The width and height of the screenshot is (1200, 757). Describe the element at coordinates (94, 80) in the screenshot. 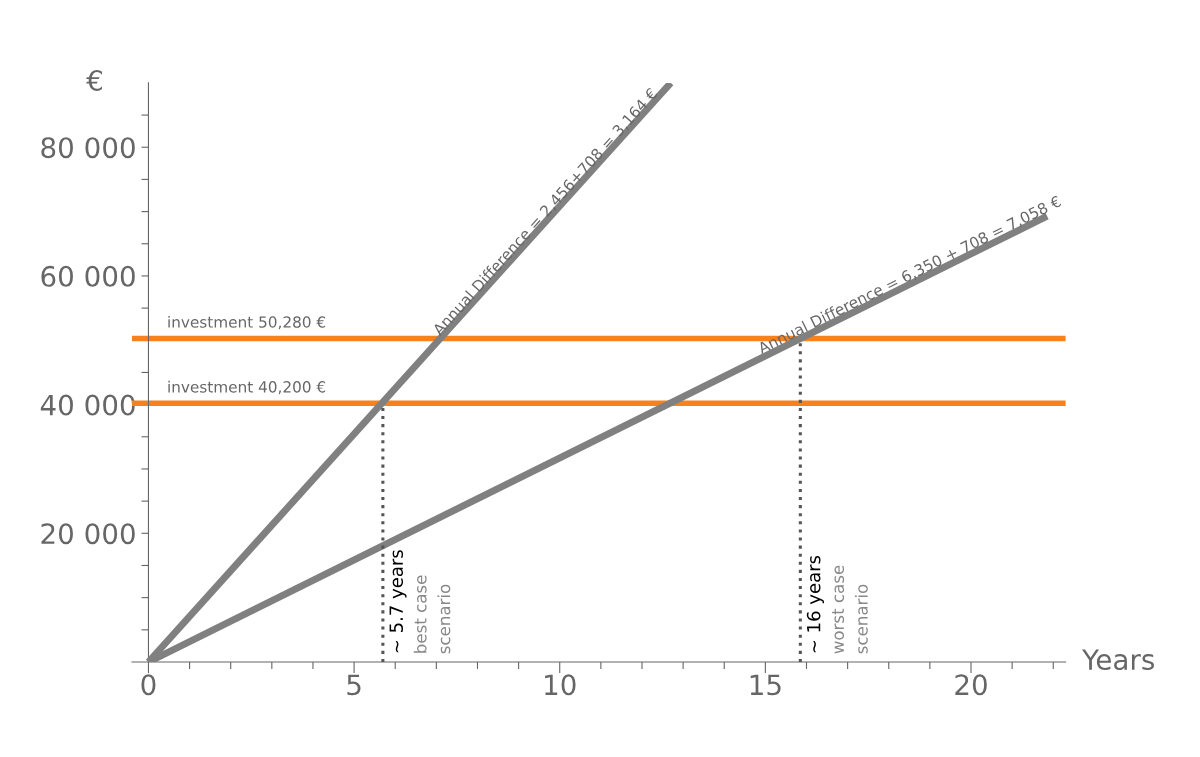

I see `y-axis-title: €` at that location.